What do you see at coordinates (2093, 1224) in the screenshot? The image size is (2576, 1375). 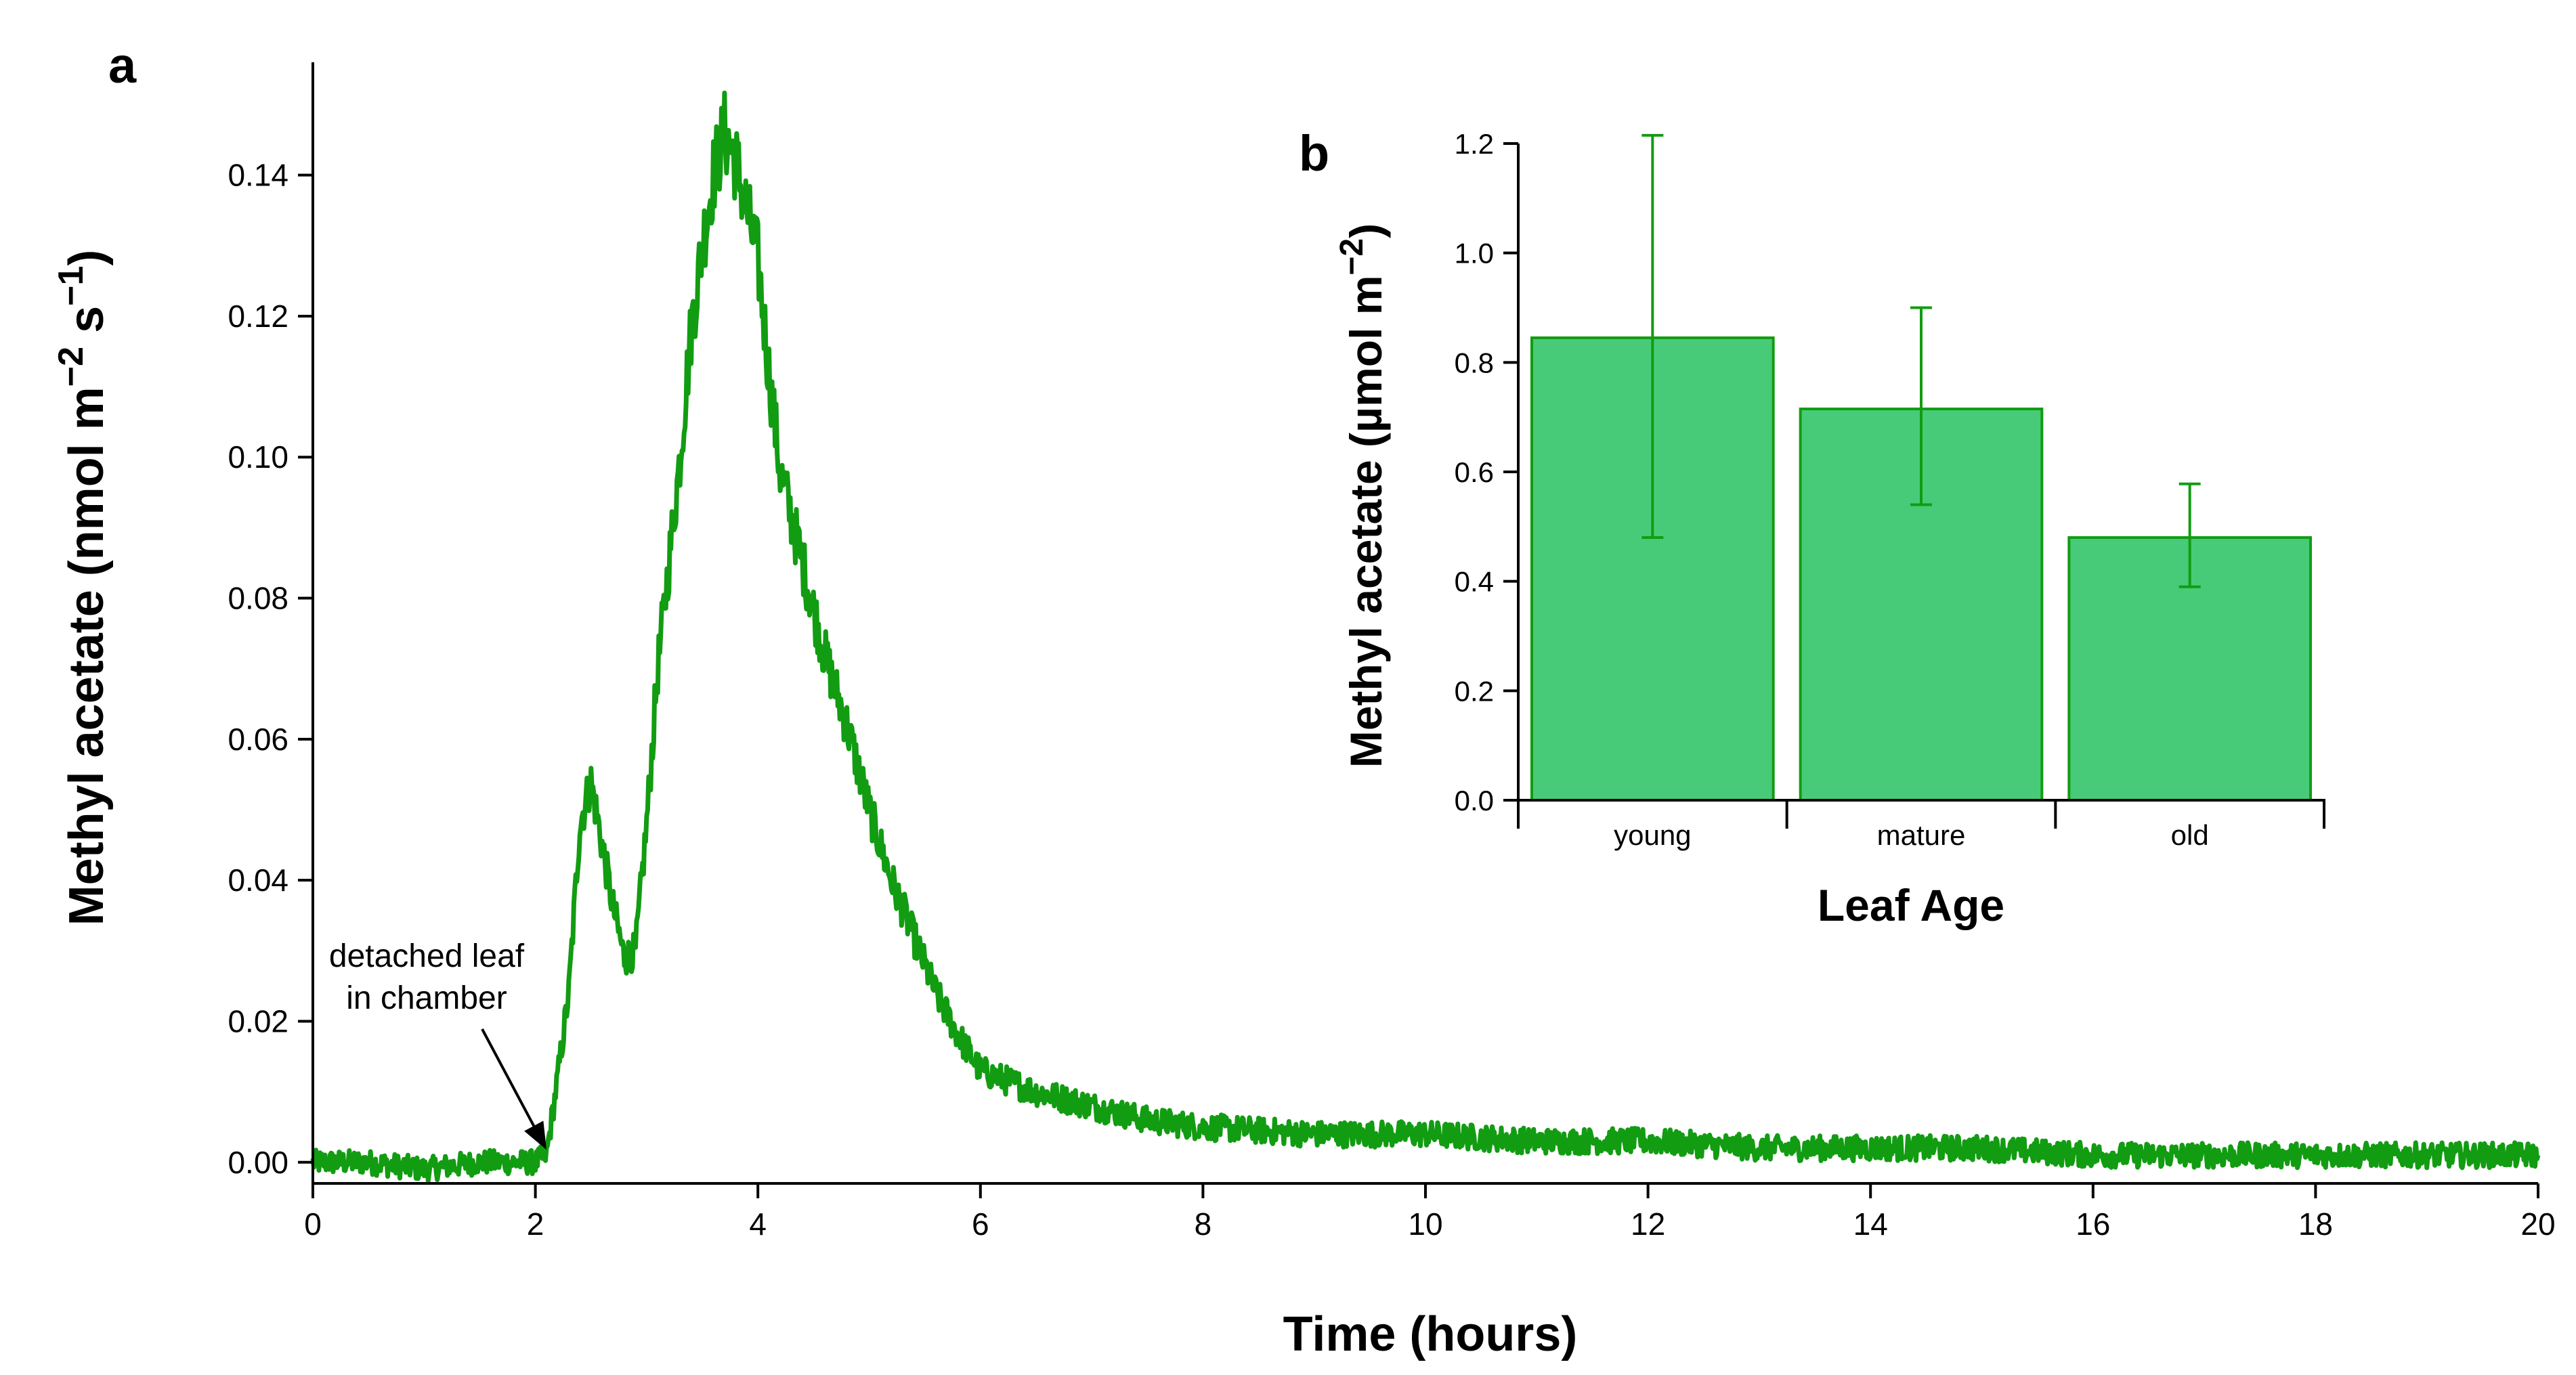 I see `x-tick-label-a: 16` at bounding box center [2093, 1224].